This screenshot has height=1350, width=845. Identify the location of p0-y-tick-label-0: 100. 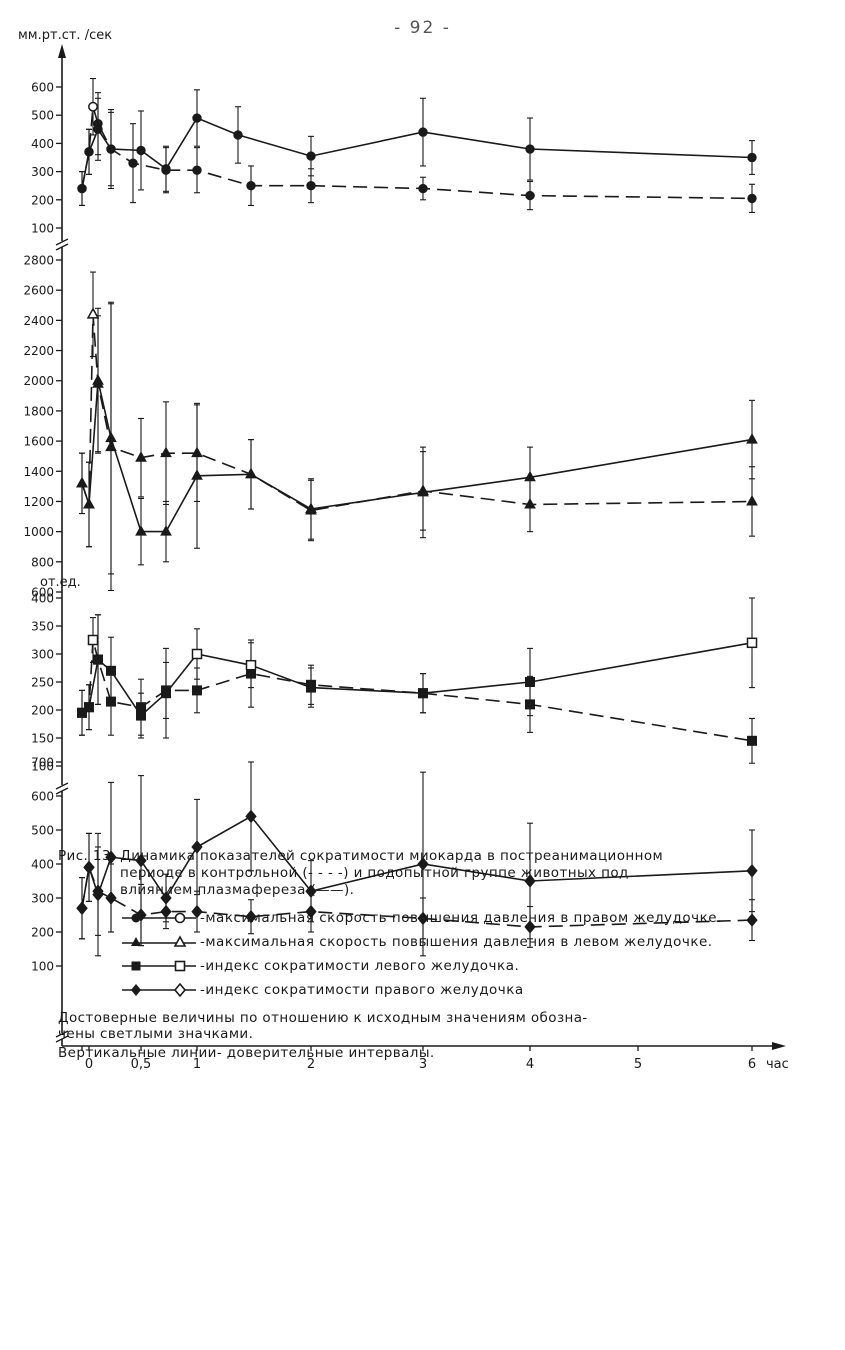
(42, 229).